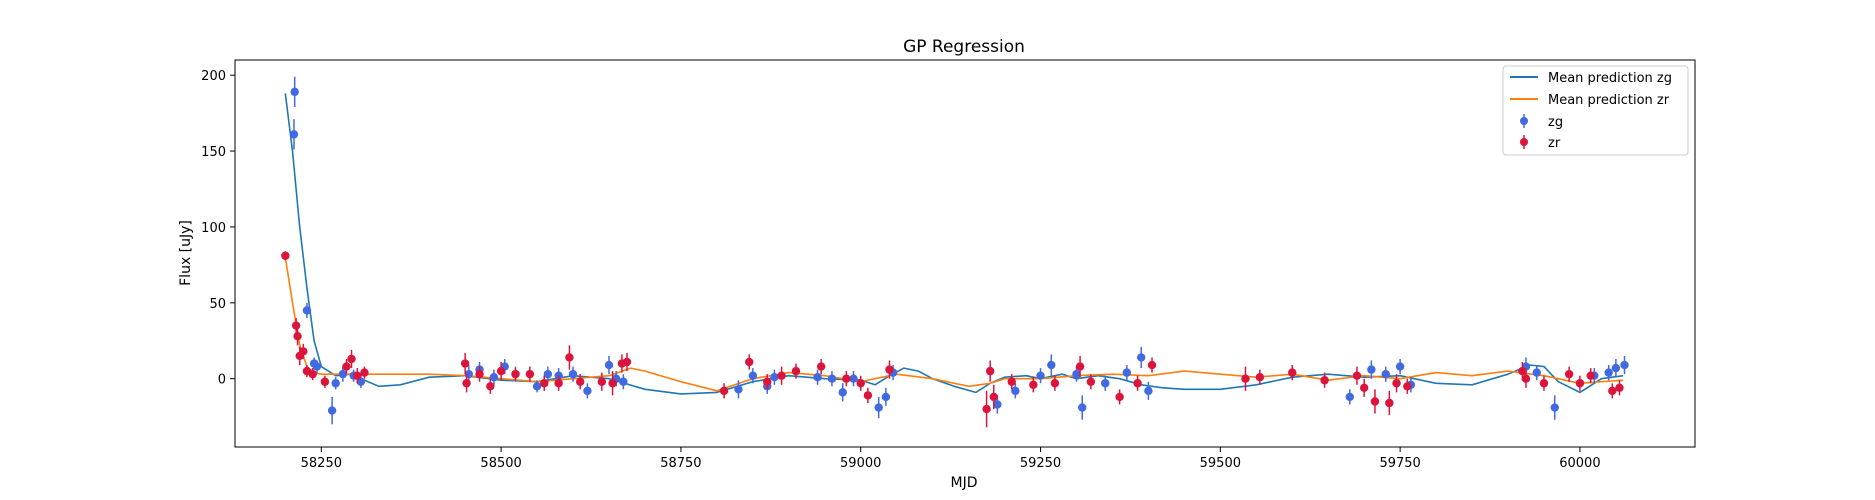 This screenshot has height=500, width=1875. I want to click on y-tick-label: 150, so click(213, 152).